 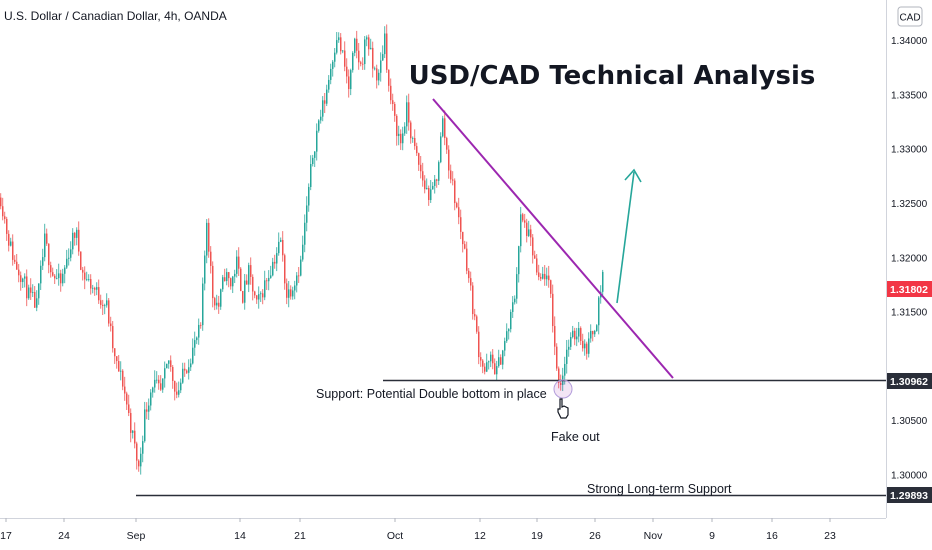 I want to click on price-tick-label: 1.31500, so click(x=909, y=313).